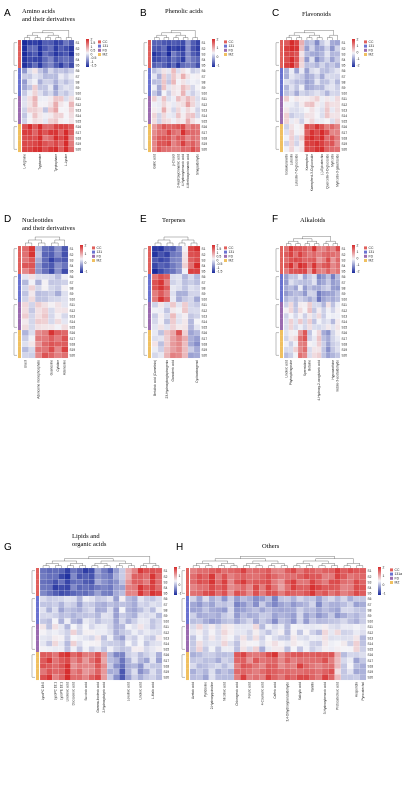 This screenshot has height=810, width=413. I want to click on color-scale-tick: 2, so click(86, 246).